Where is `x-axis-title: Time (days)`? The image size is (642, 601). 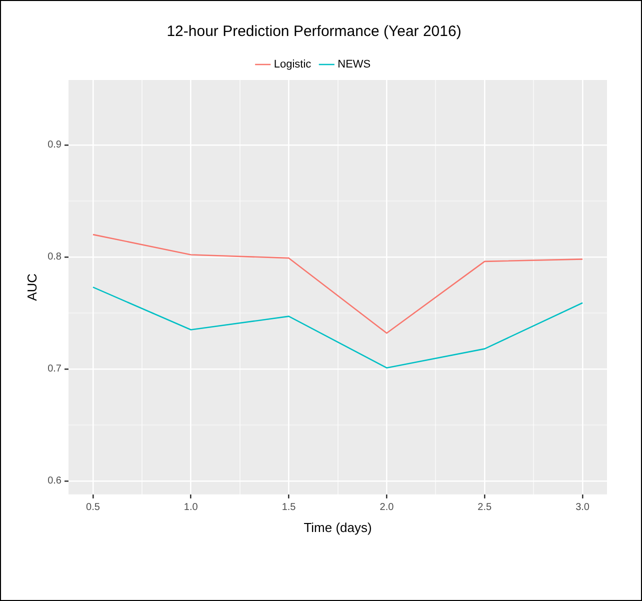
x-axis-title: Time (days) is located at coordinates (338, 527).